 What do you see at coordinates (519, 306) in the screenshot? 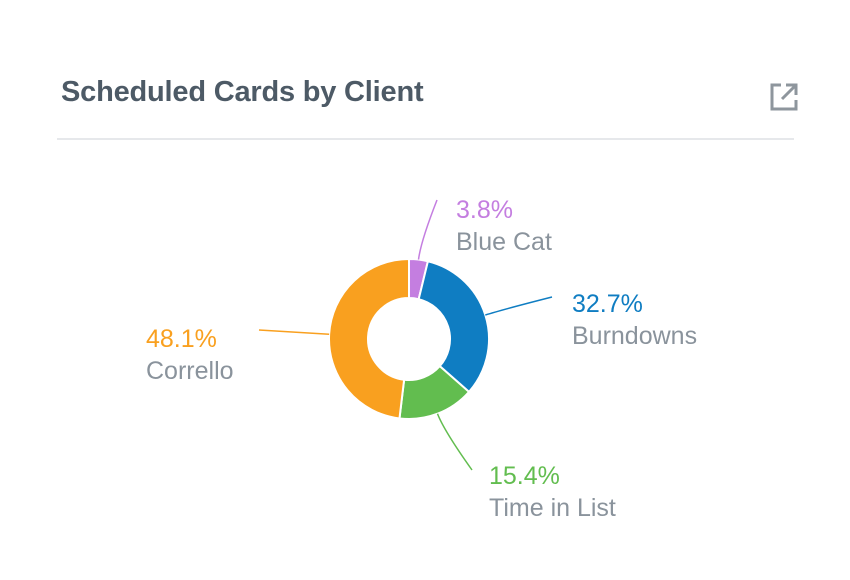
I see `leader-line-burndowns` at bounding box center [519, 306].